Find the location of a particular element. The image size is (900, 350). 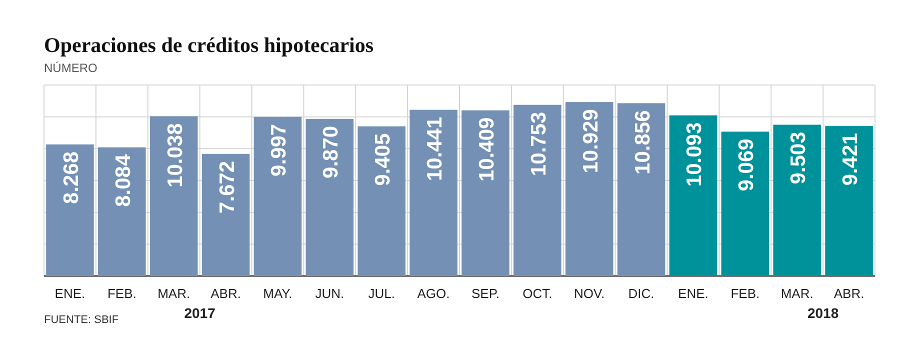

chart-title: Operaciones de créditos hipotecarios is located at coordinates (209, 45).